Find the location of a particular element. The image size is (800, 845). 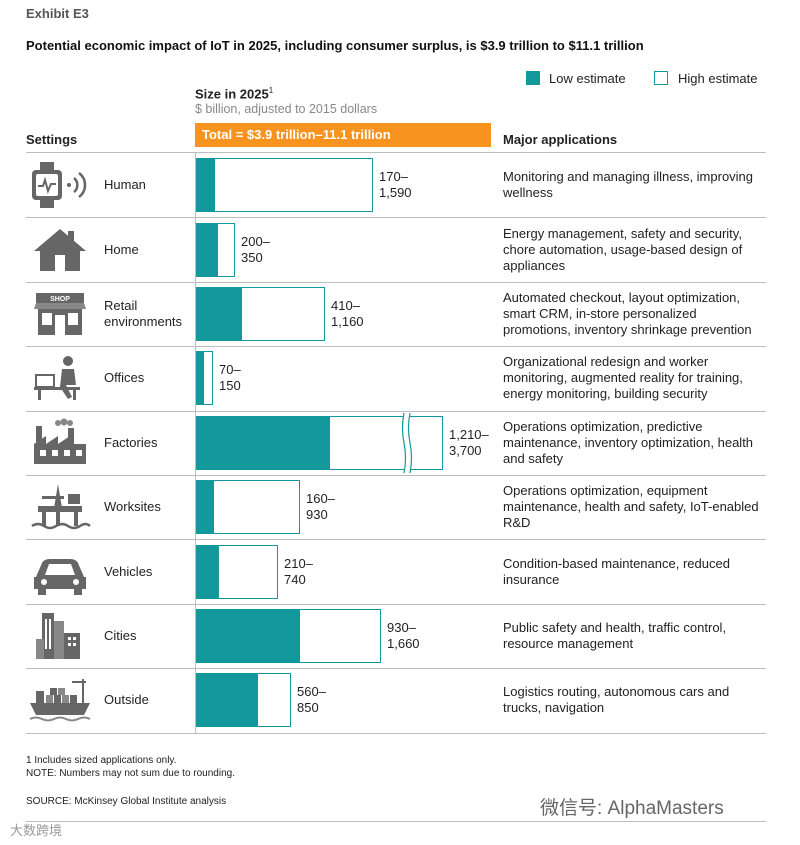

value-low: 560– is located at coordinates (311, 691).